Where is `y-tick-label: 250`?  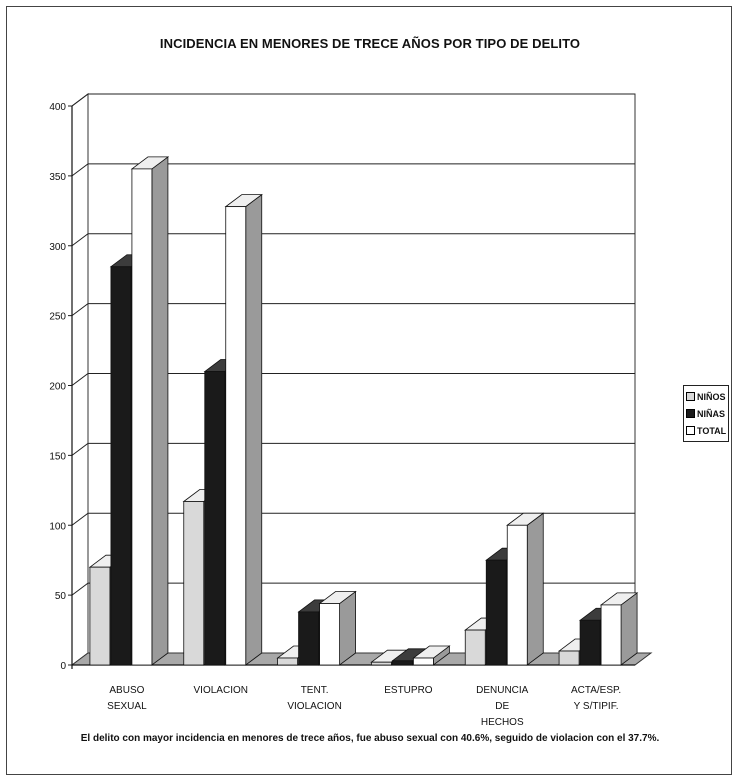
y-tick-label: 250 is located at coordinates (57, 317).